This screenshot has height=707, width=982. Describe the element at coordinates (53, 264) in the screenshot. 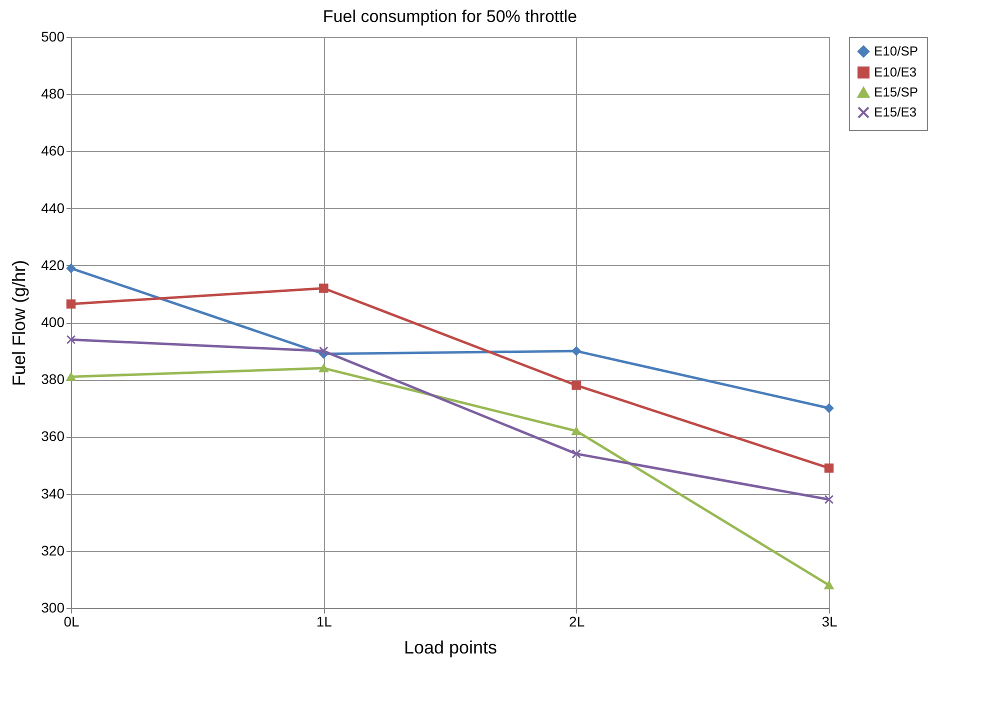

I see `y-tick-label: 420` at that location.